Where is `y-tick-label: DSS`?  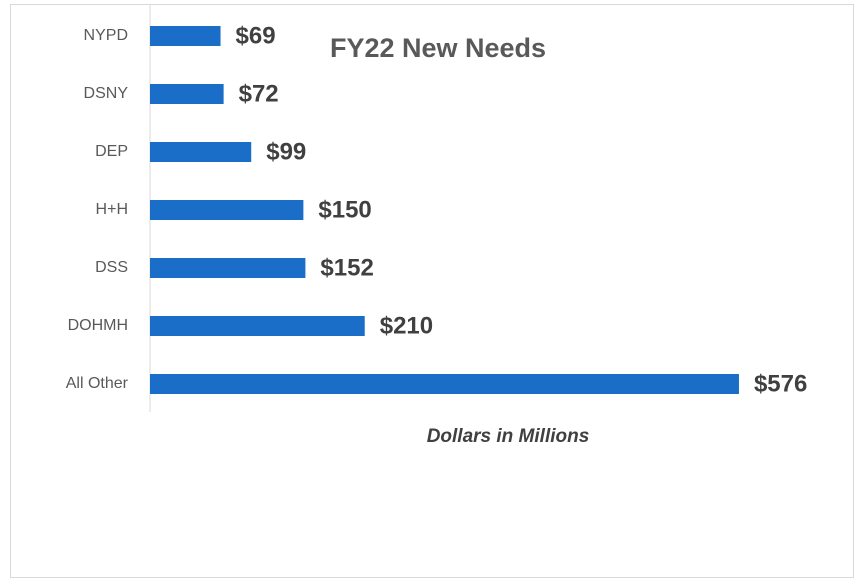
y-tick-label: DSS is located at coordinates (111, 267).